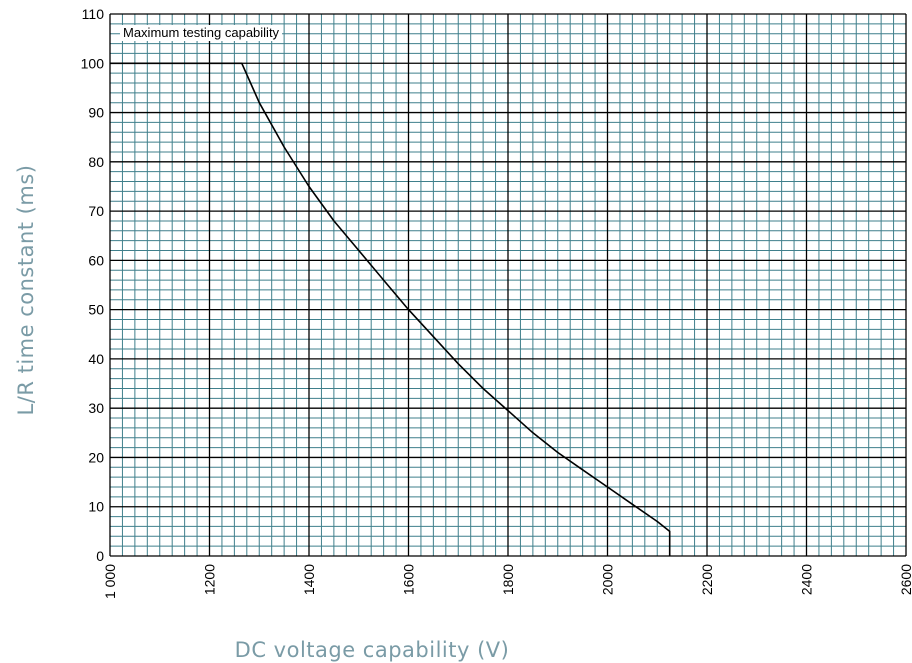 This screenshot has height=663, width=912. I want to click on y-tick-label: 10, so click(96, 507).